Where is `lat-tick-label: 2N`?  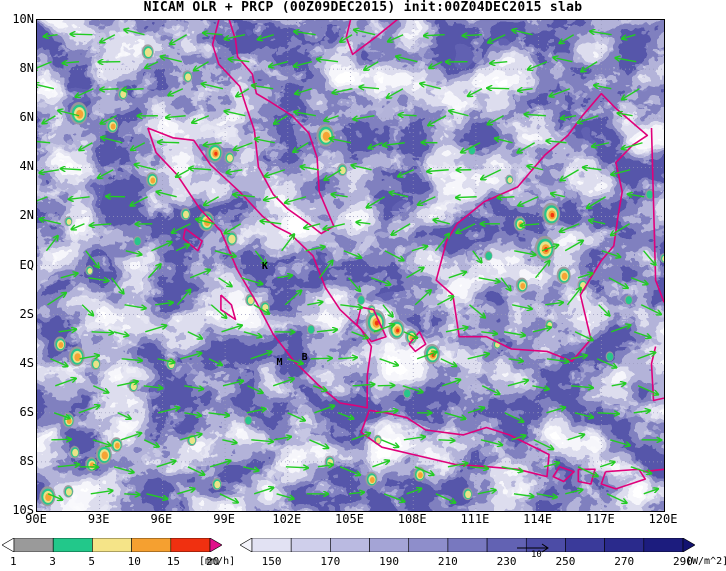 lat-tick-label: 2N is located at coordinates (26, 215).